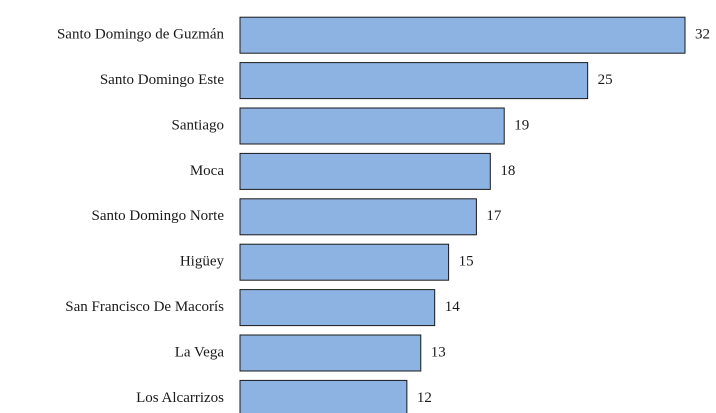 The height and width of the screenshot is (413, 716). Describe the element at coordinates (162, 80) in the screenshot. I see `category-label: Santo Domingo Este` at that location.